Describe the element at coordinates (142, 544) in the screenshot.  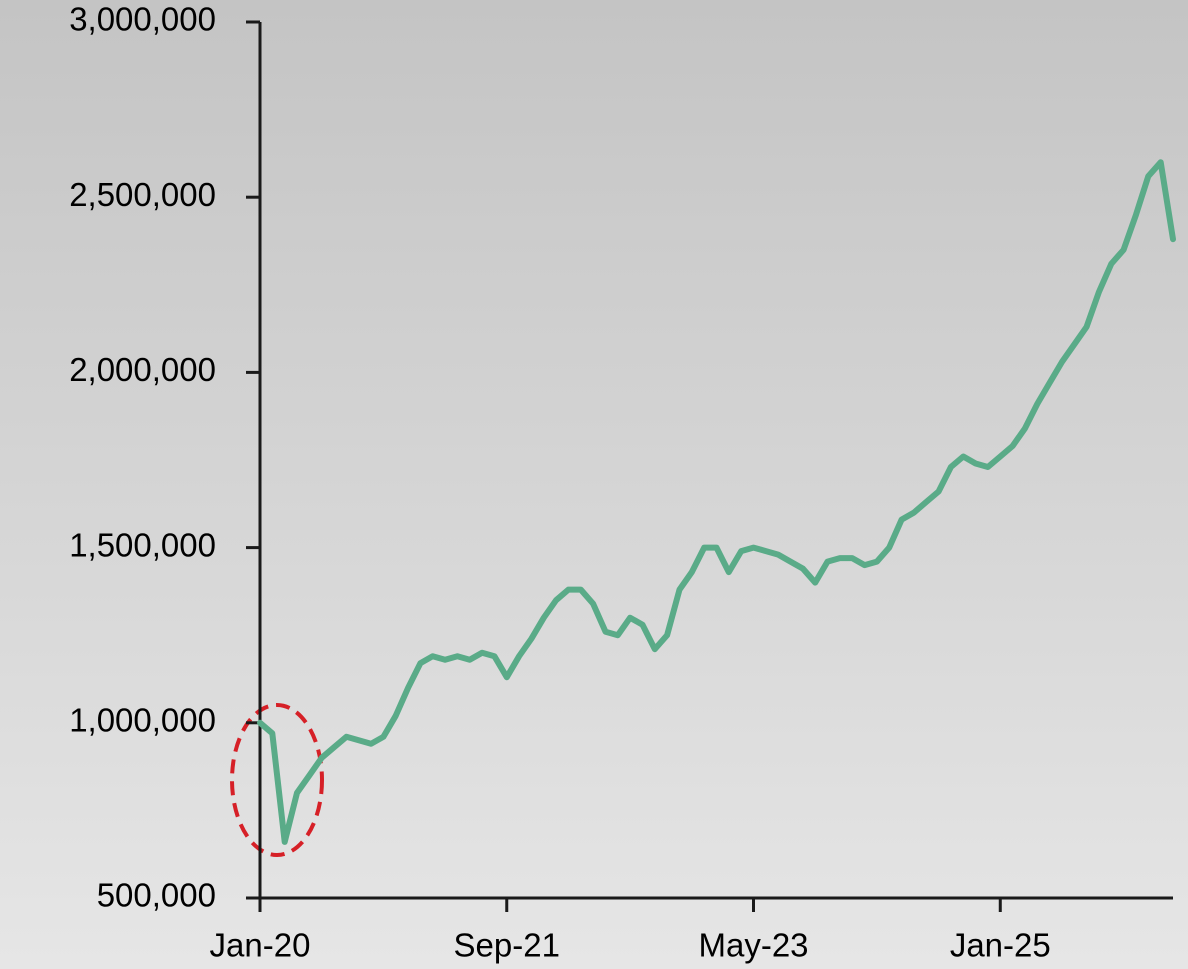
I see `y-tick-label: 1,500,000` at that location.